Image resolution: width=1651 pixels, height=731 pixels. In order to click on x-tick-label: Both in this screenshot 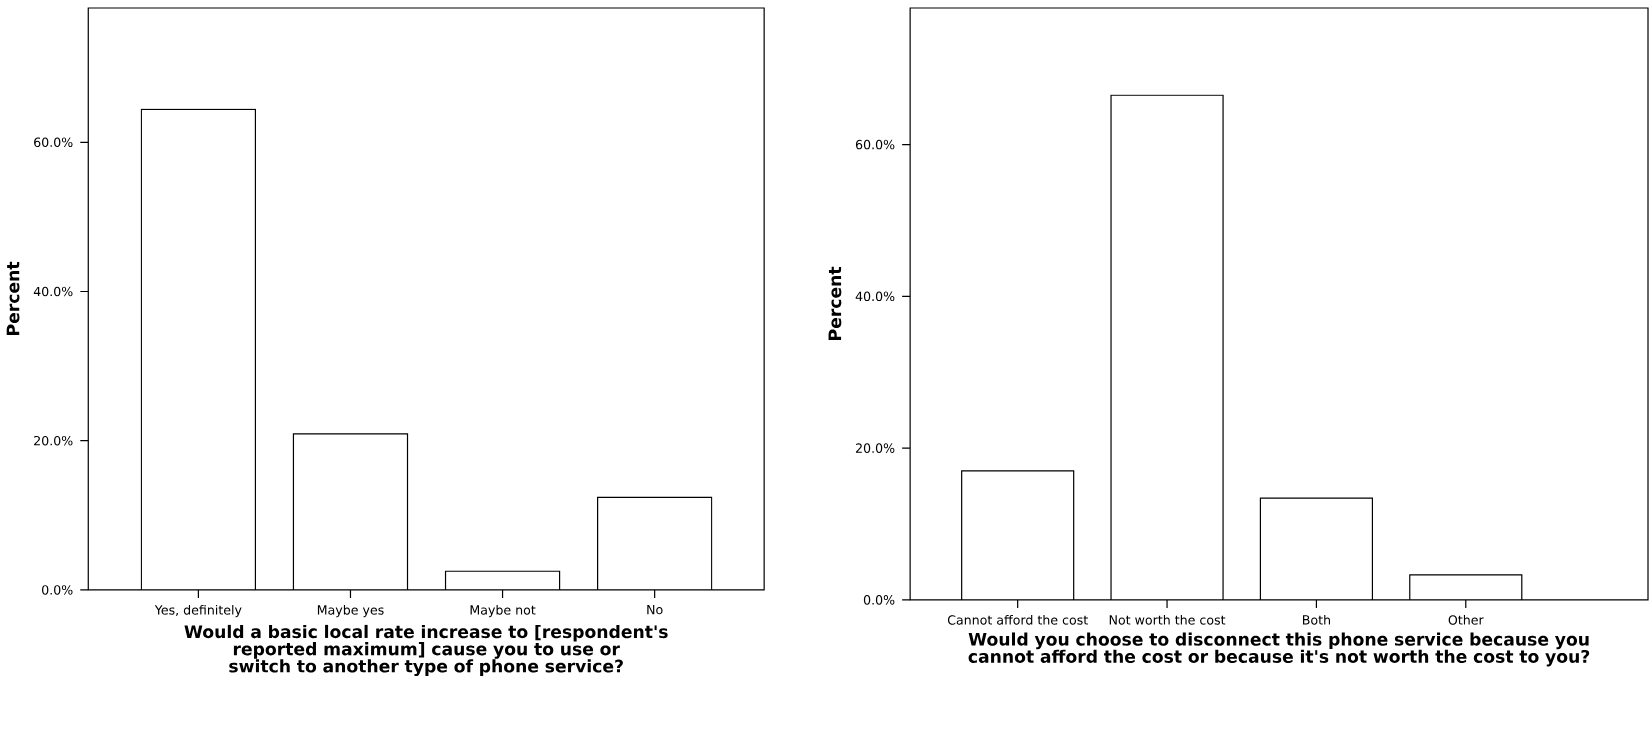, I will do `click(1316, 620)`.